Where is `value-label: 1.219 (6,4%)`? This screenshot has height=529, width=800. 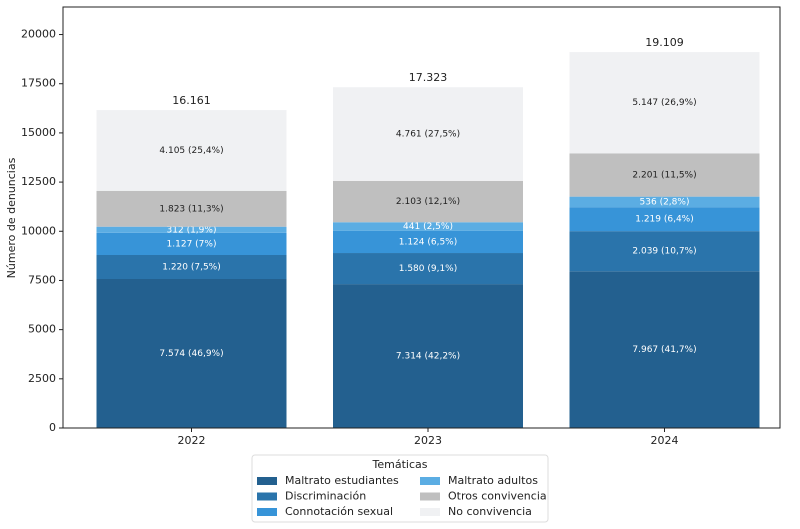
value-label: 1.219 (6,4%) is located at coordinates (664, 220).